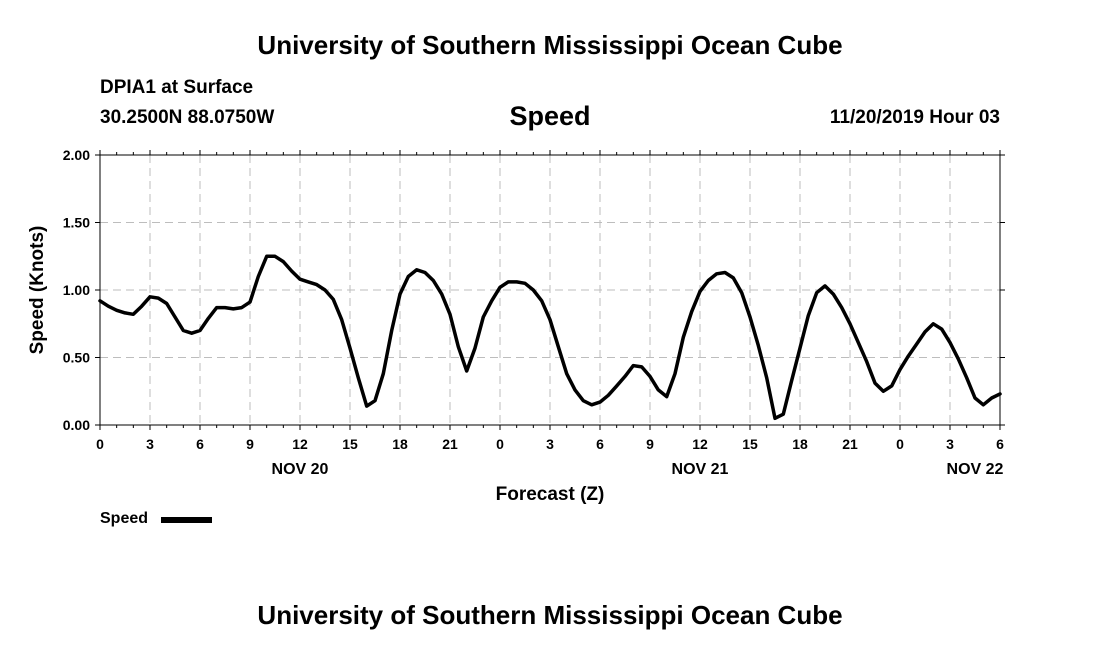 This screenshot has height=650, width=1100. Describe the element at coordinates (550, 116) in the screenshot. I see `variable-title: Speed` at that location.